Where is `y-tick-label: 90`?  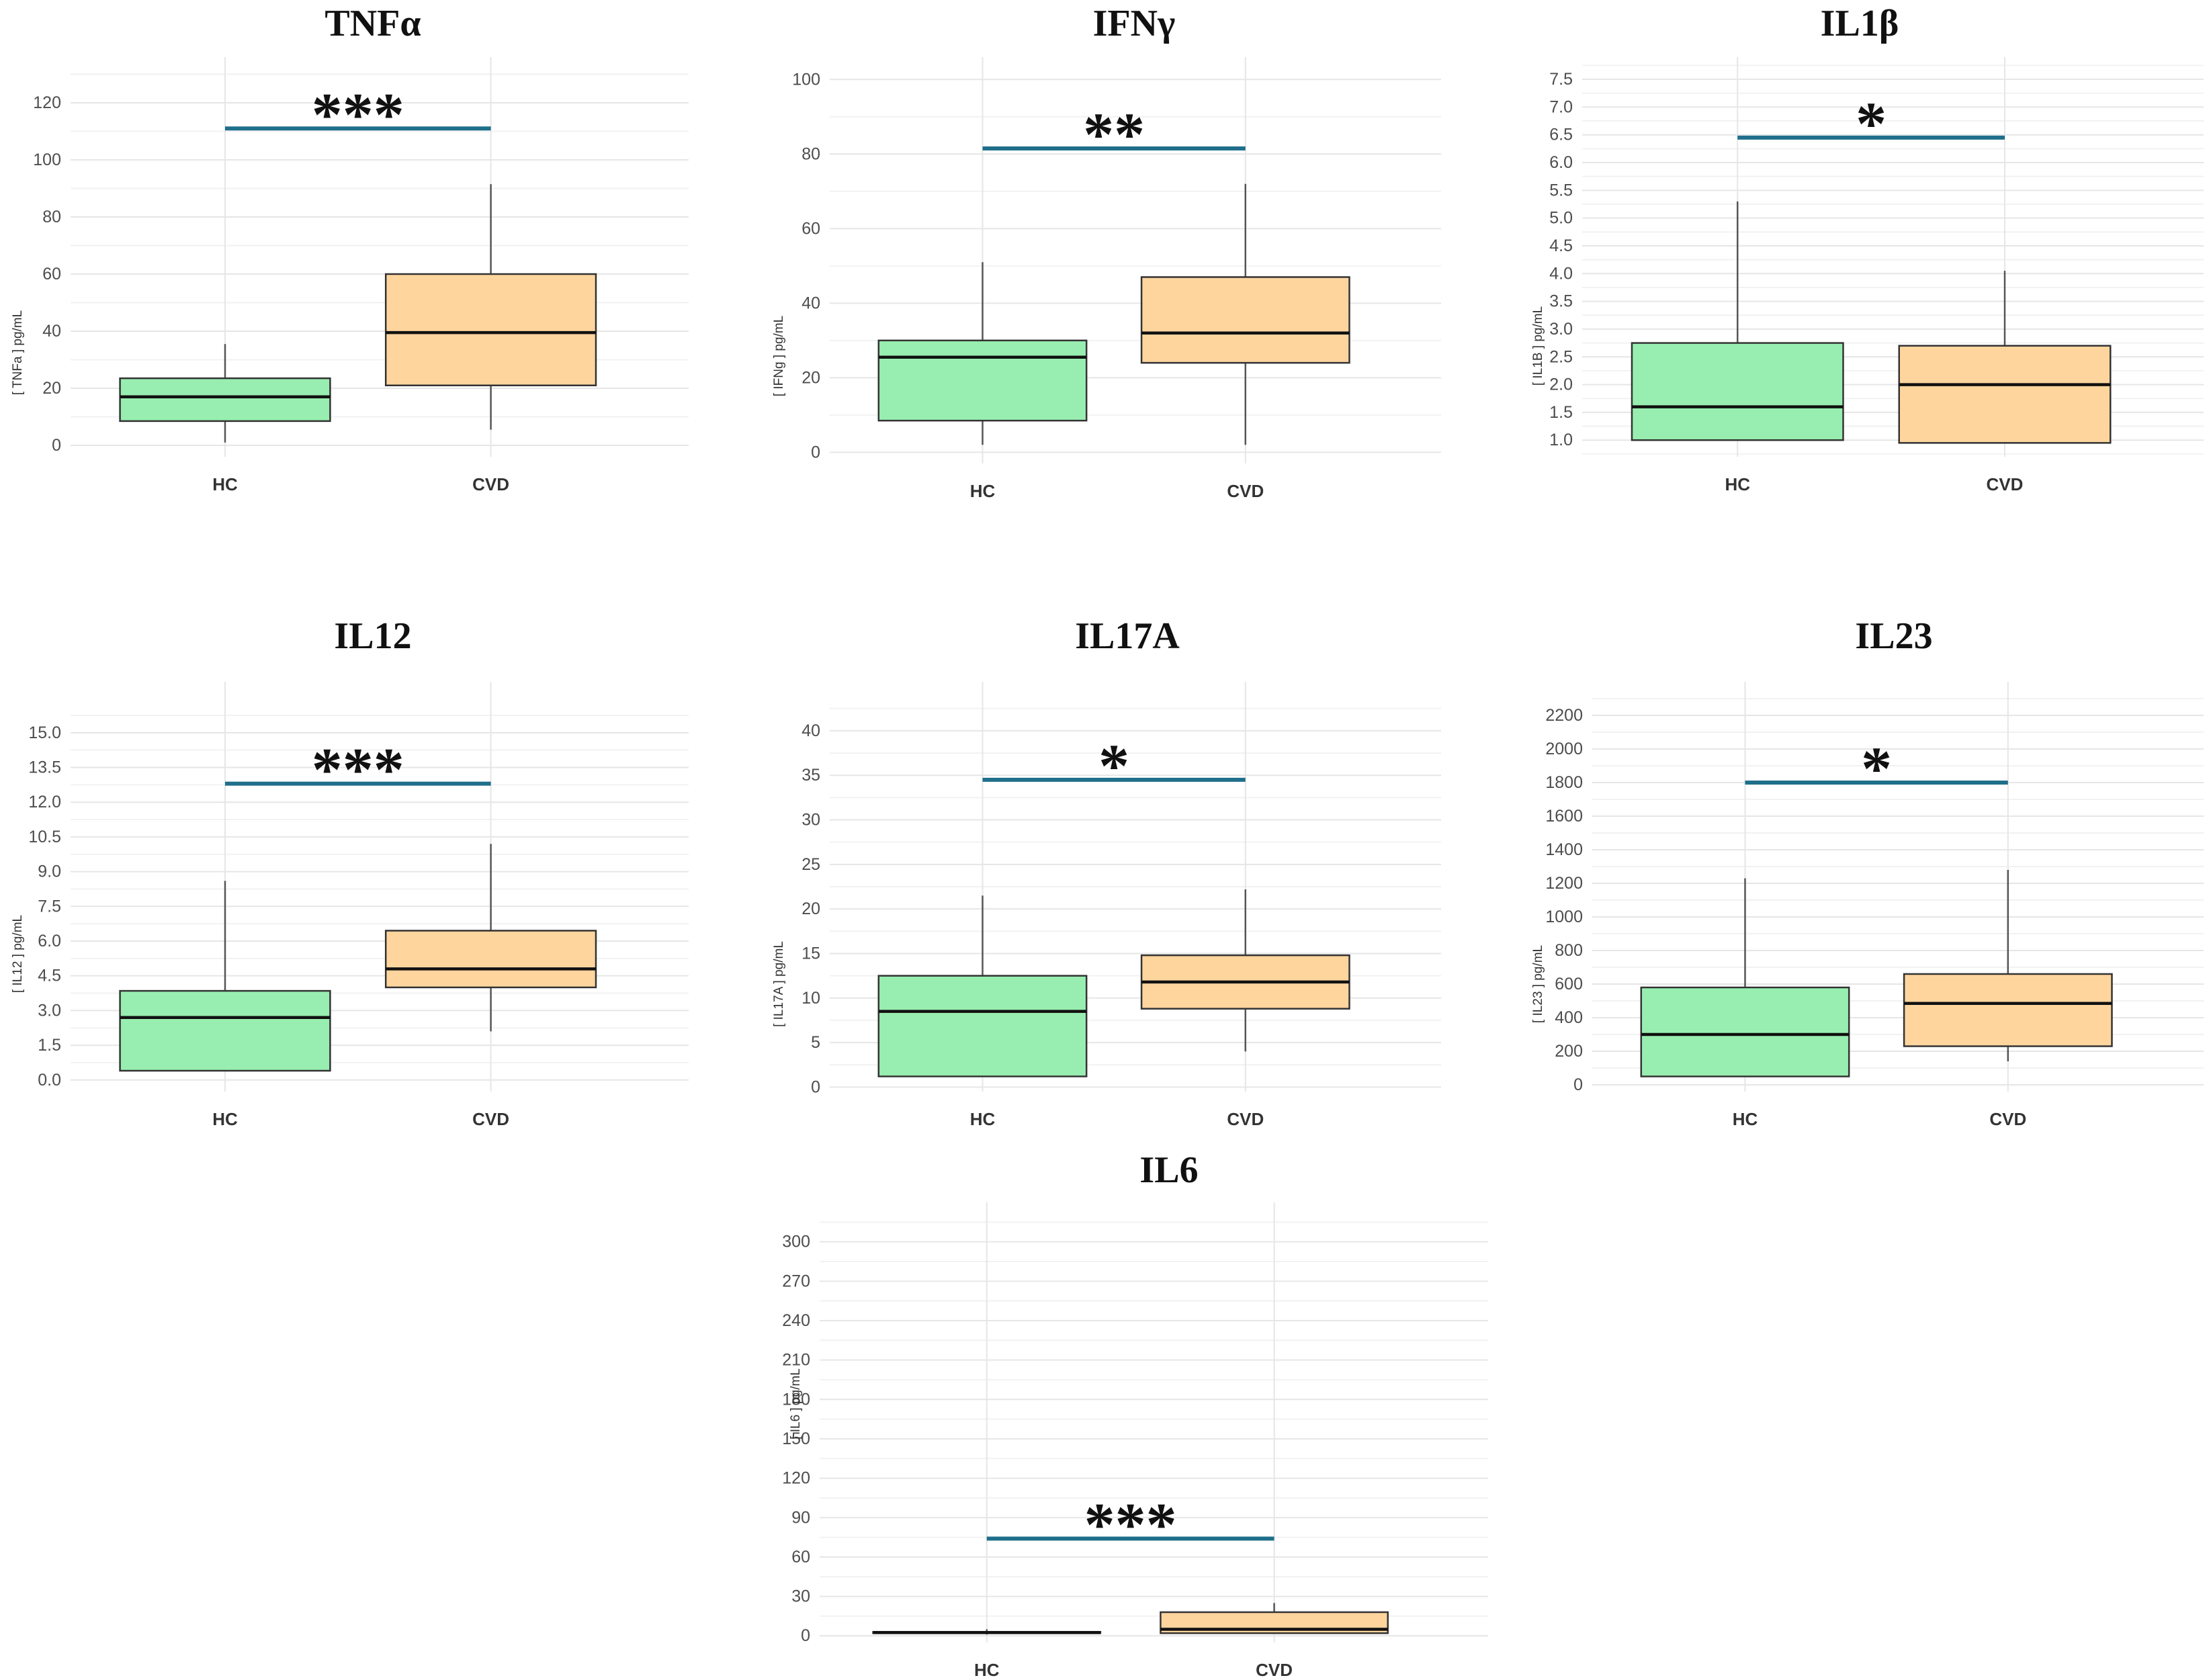 y-tick-label: 90 is located at coordinates (800, 1517).